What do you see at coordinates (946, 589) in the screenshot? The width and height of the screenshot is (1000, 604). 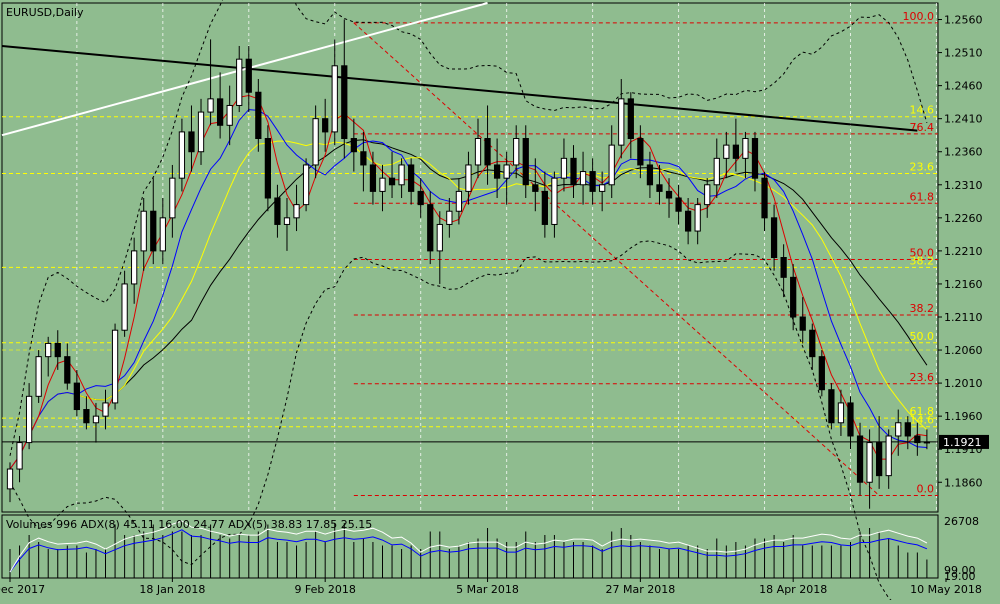 I see `time-tick-label: 10 May 2018` at bounding box center [946, 589].